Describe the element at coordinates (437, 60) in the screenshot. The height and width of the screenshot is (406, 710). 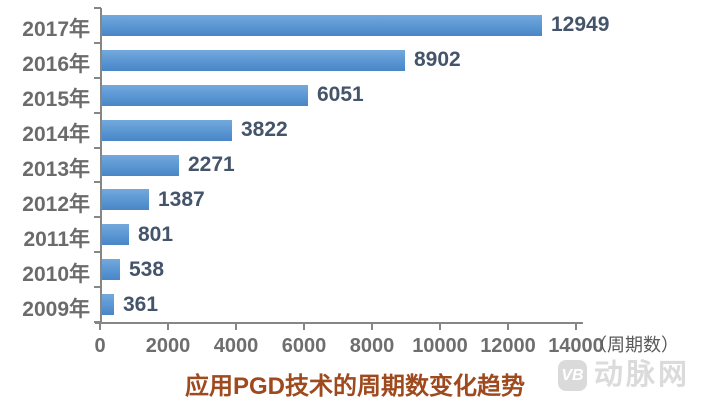
I see `bar-value-label: 8902` at that location.